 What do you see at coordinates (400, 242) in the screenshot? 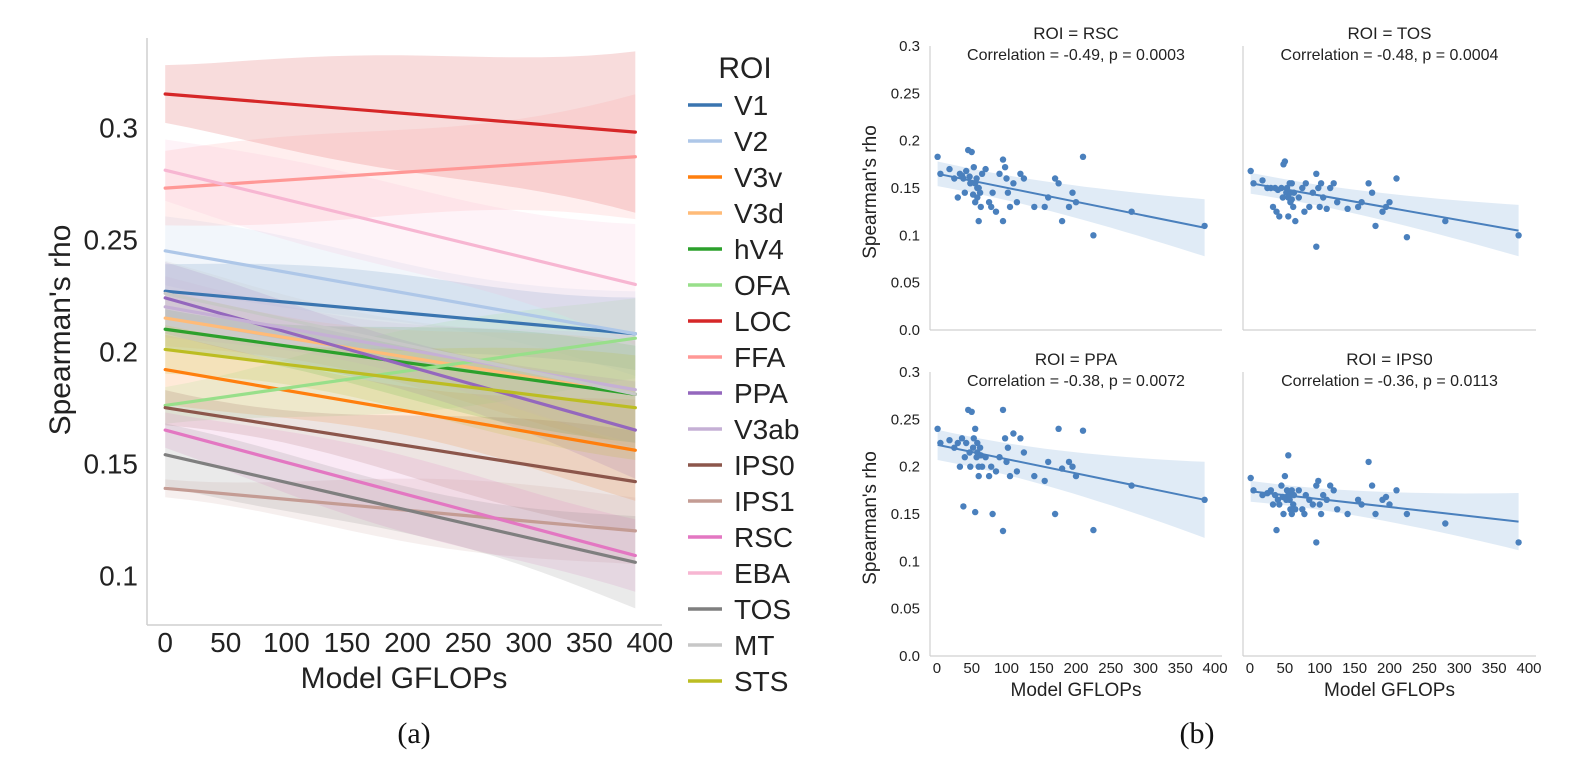
I see `band-eba` at bounding box center [400, 242].